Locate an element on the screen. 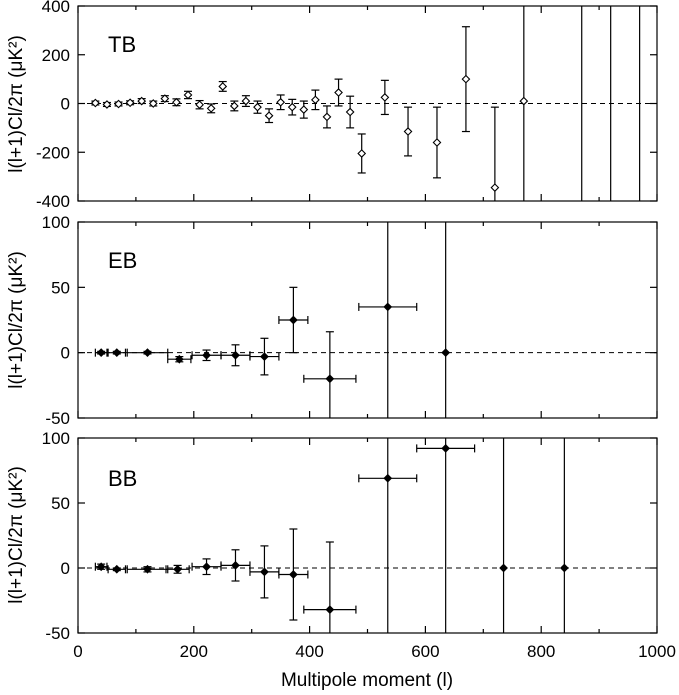 This screenshot has height=695, width=679. eb-y-axis-label: l(l+1)Cl/2π (μK²) is located at coordinates (16, 320).